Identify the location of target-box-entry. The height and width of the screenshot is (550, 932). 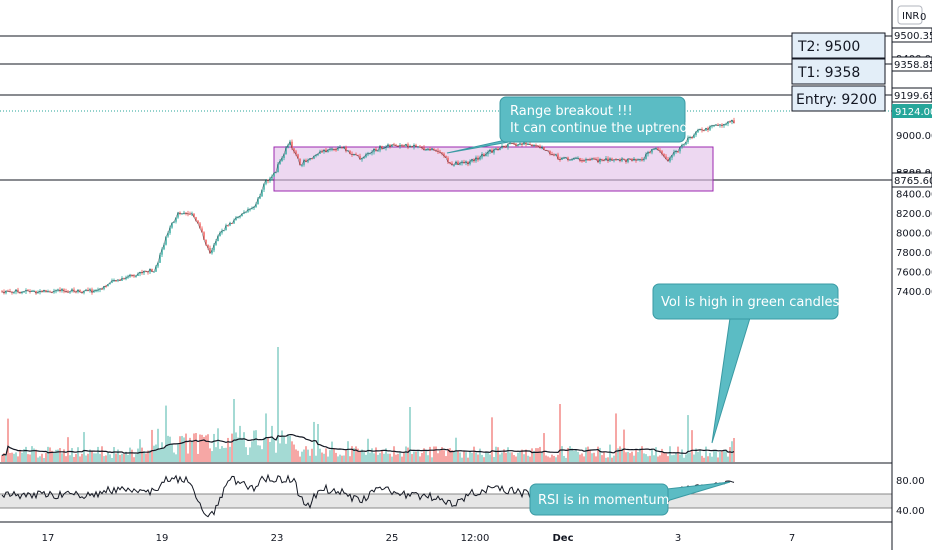
(838, 98).